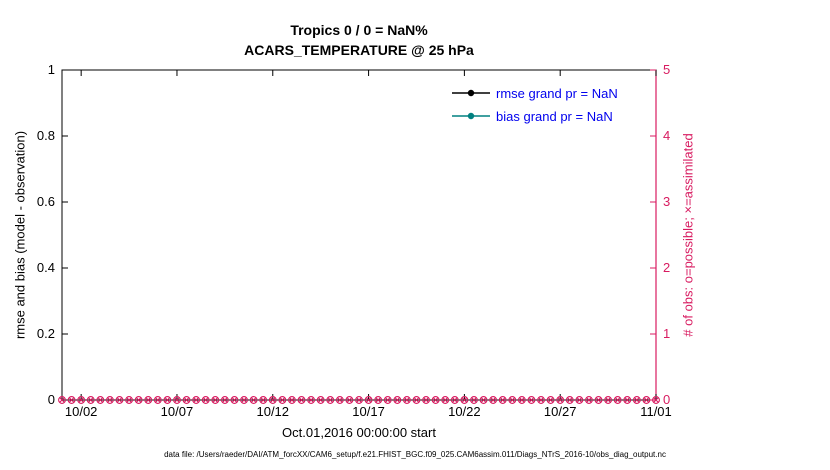 Image resolution: width=830 pixels, height=470 pixels. What do you see at coordinates (667, 69) in the screenshot?
I see `right-y-tick-label: 5` at bounding box center [667, 69].